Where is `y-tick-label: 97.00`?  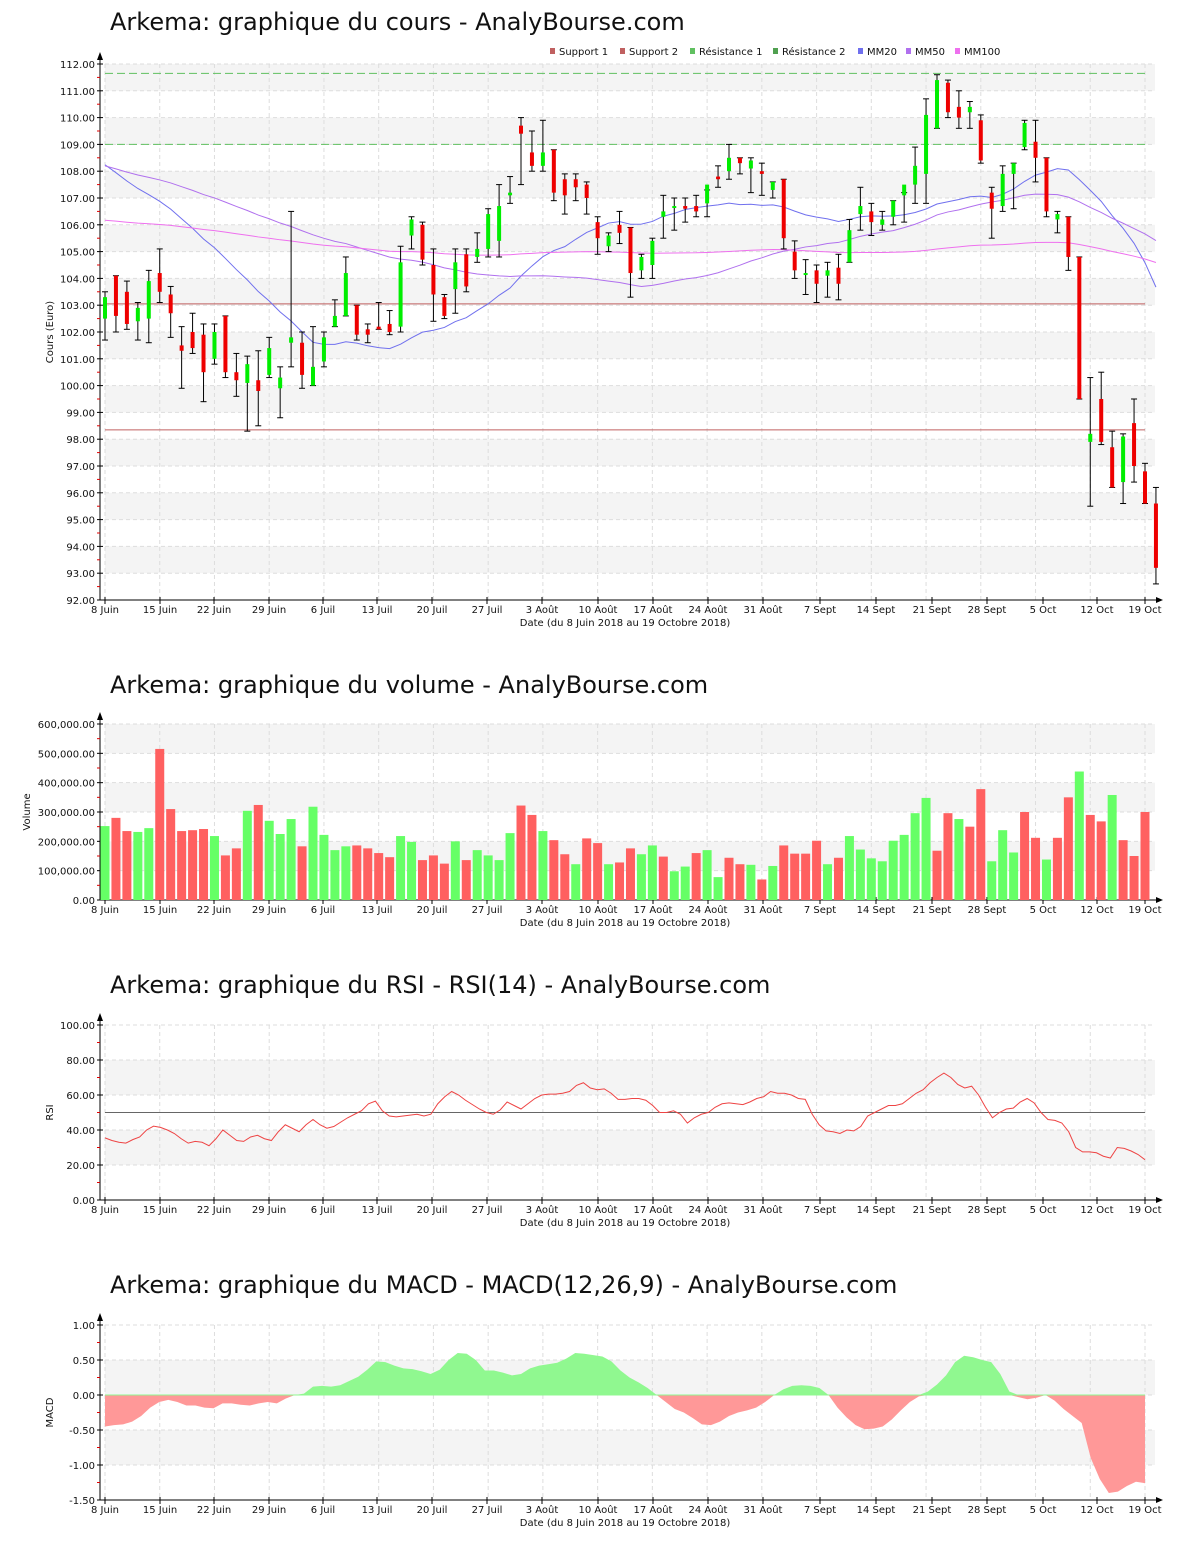 y-tick-label: 97.00 is located at coordinates (80, 467).